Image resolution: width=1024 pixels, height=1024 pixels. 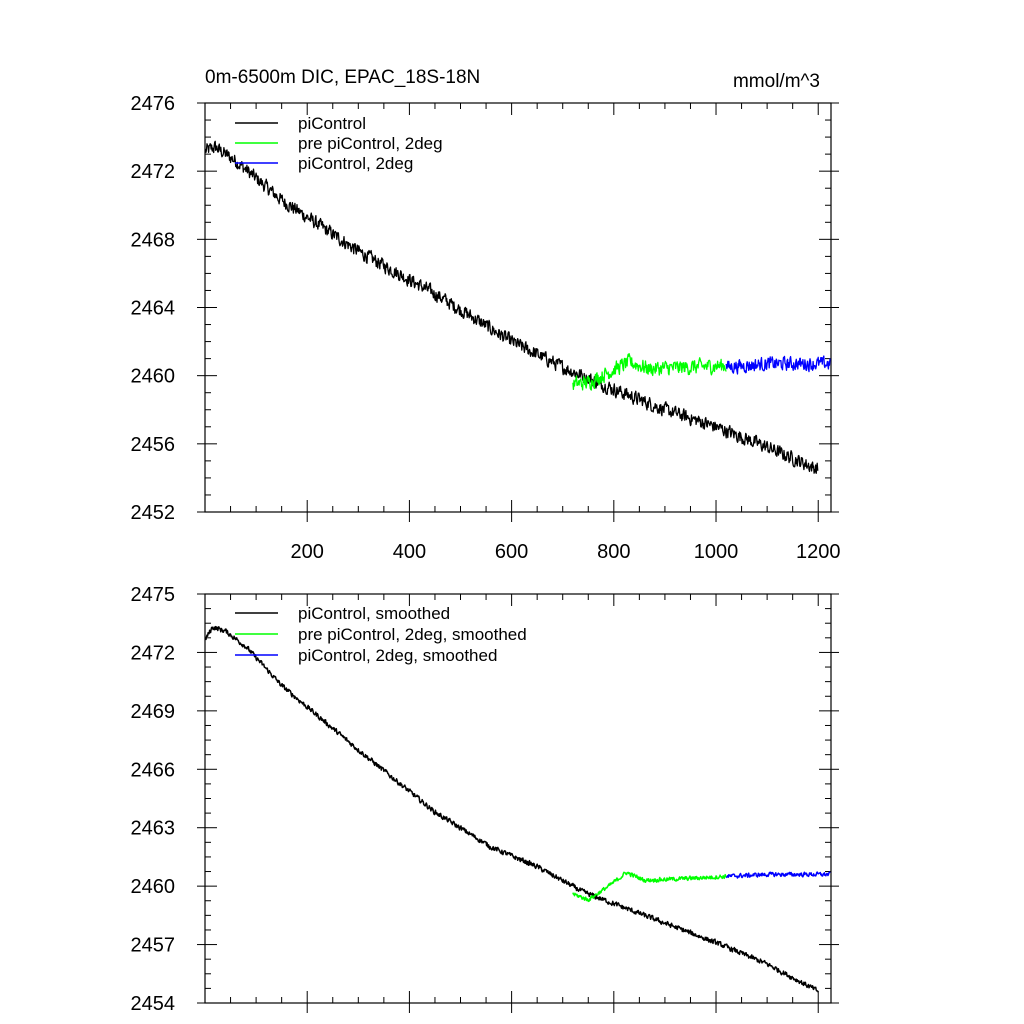 I want to click on y-tick-label: 2454, so click(x=153, y=1004).